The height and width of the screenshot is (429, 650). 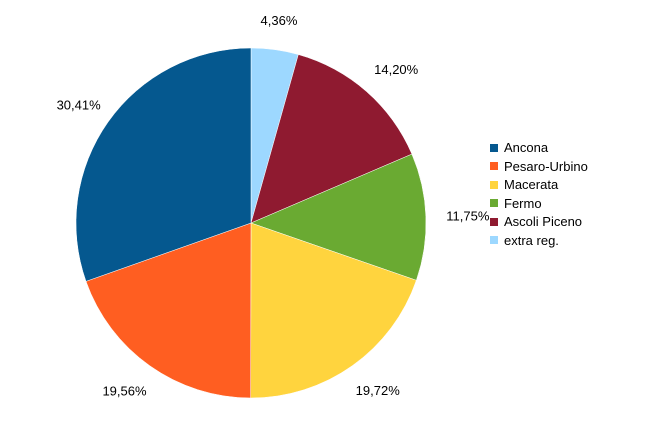 I want to click on legend-label: Macerata, so click(x=531, y=184).